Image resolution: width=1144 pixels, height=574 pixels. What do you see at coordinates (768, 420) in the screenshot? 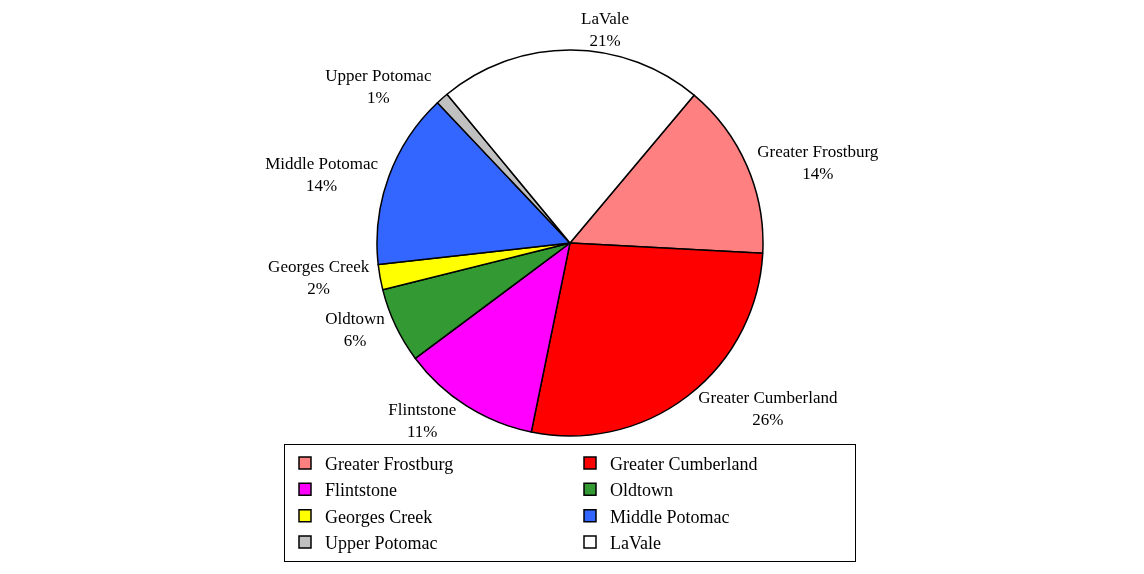
I see `data-label: 26%` at bounding box center [768, 420].